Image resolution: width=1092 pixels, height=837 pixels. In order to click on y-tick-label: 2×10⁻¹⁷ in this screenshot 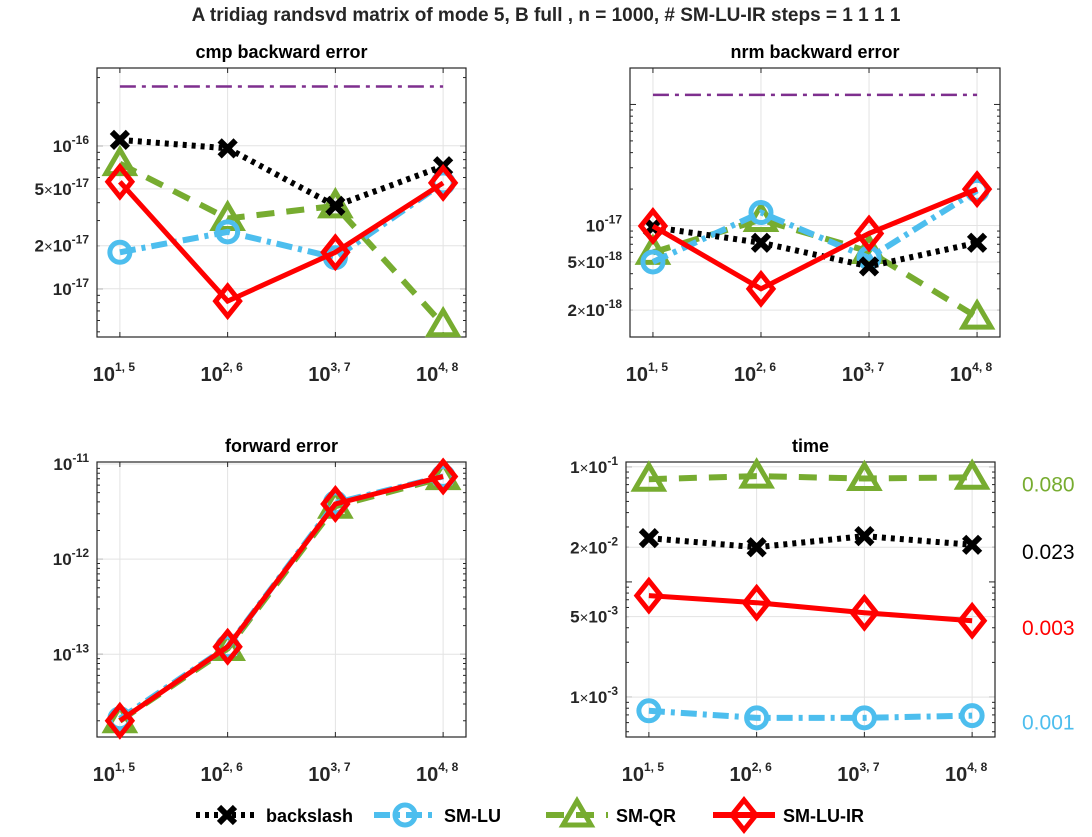, I will do `click(62, 244)`.